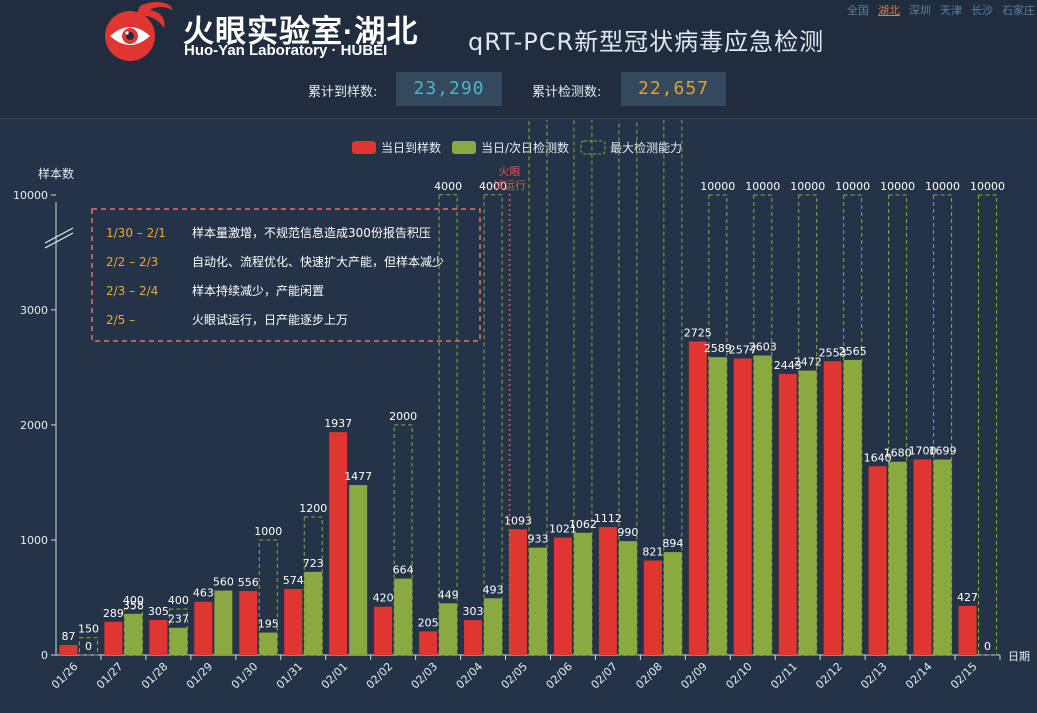  What do you see at coordinates (852, 186) in the screenshot?
I see `capacity-label-17: 10000` at bounding box center [852, 186].